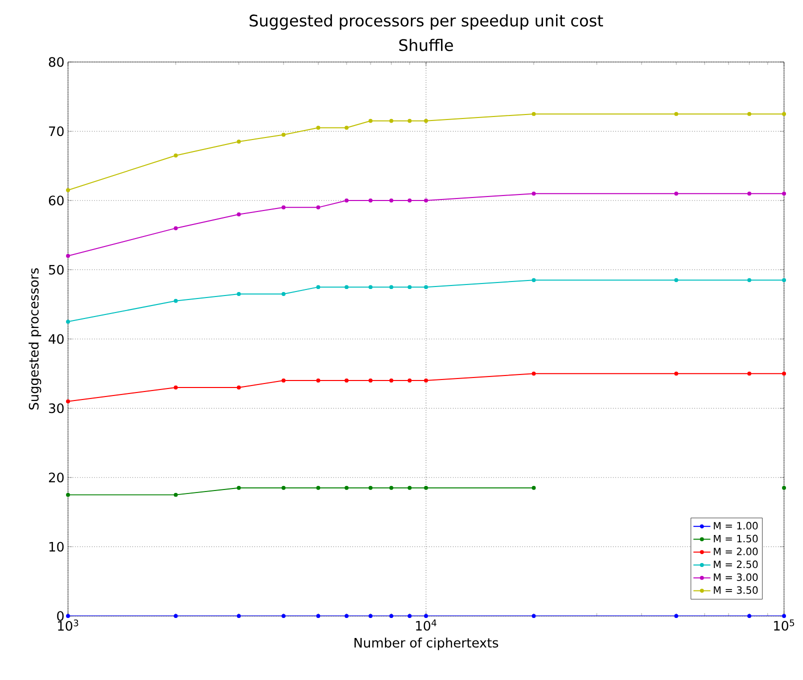 The image size is (803, 680). What do you see at coordinates (426, 644) in the screenshot?
I see `x-axis-title: Number of ciphertexts` at bounding box center [426, 644].